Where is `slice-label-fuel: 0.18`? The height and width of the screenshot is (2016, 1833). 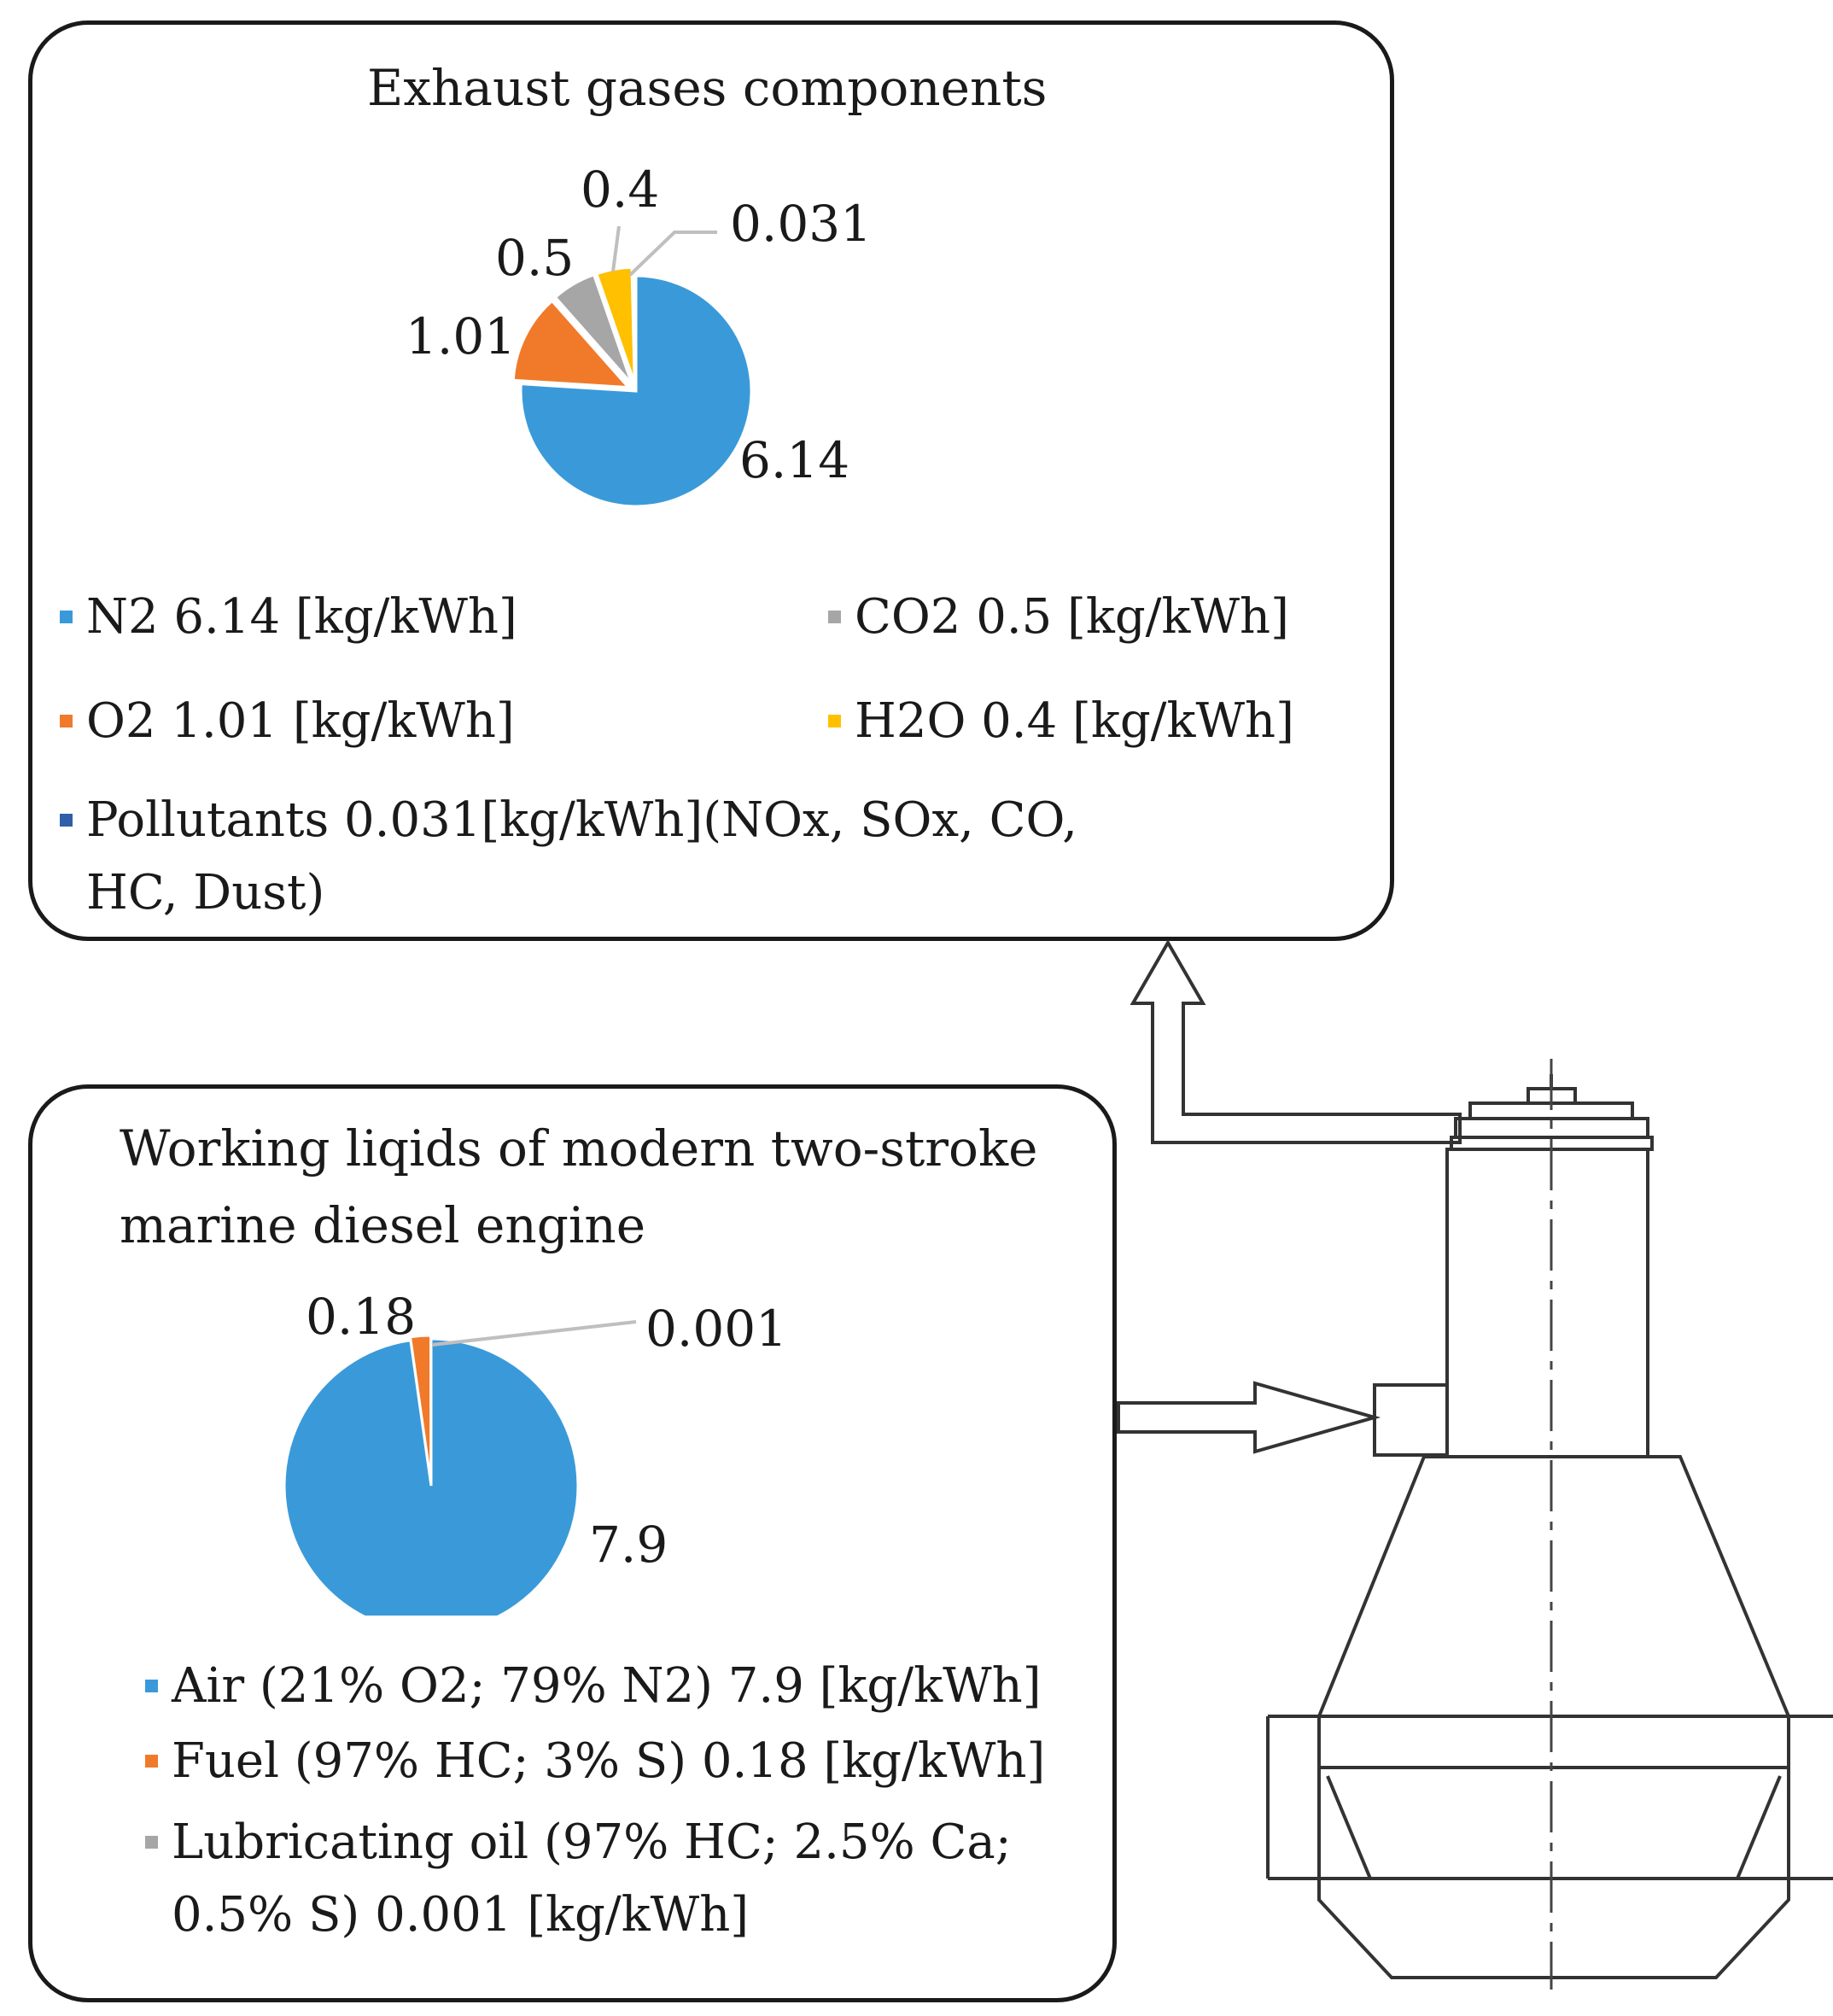 slice-label-fuel: 0.18 is located at coordinates (362, 1317).